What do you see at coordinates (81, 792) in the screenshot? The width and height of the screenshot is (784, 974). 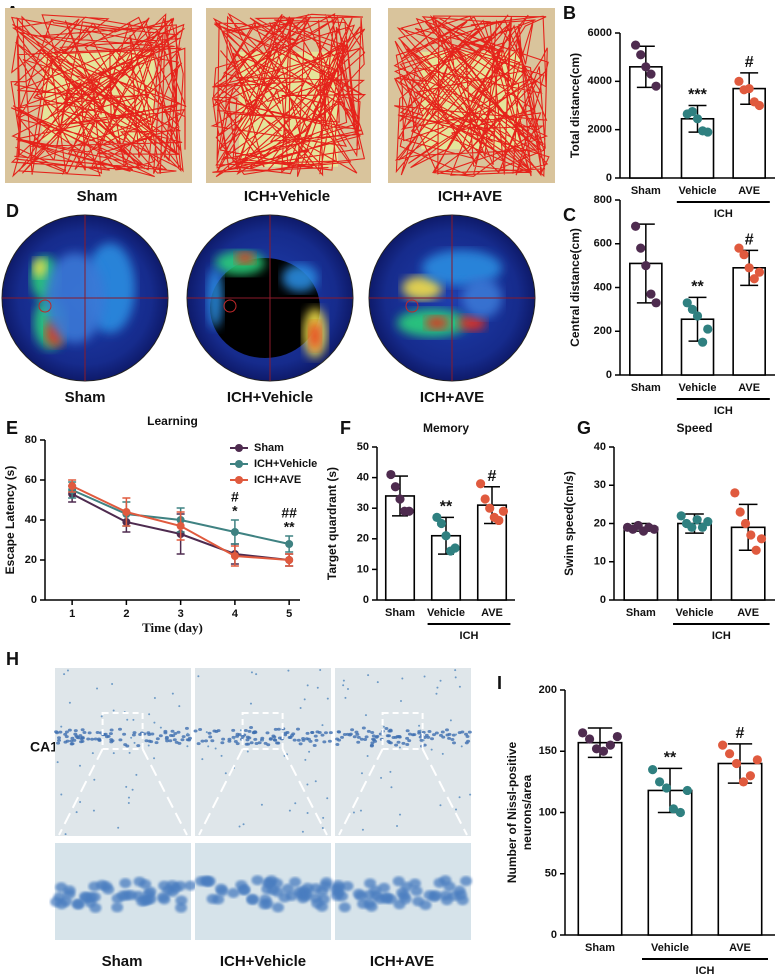 I see `zoom-line` at bounding box center [81, 792].